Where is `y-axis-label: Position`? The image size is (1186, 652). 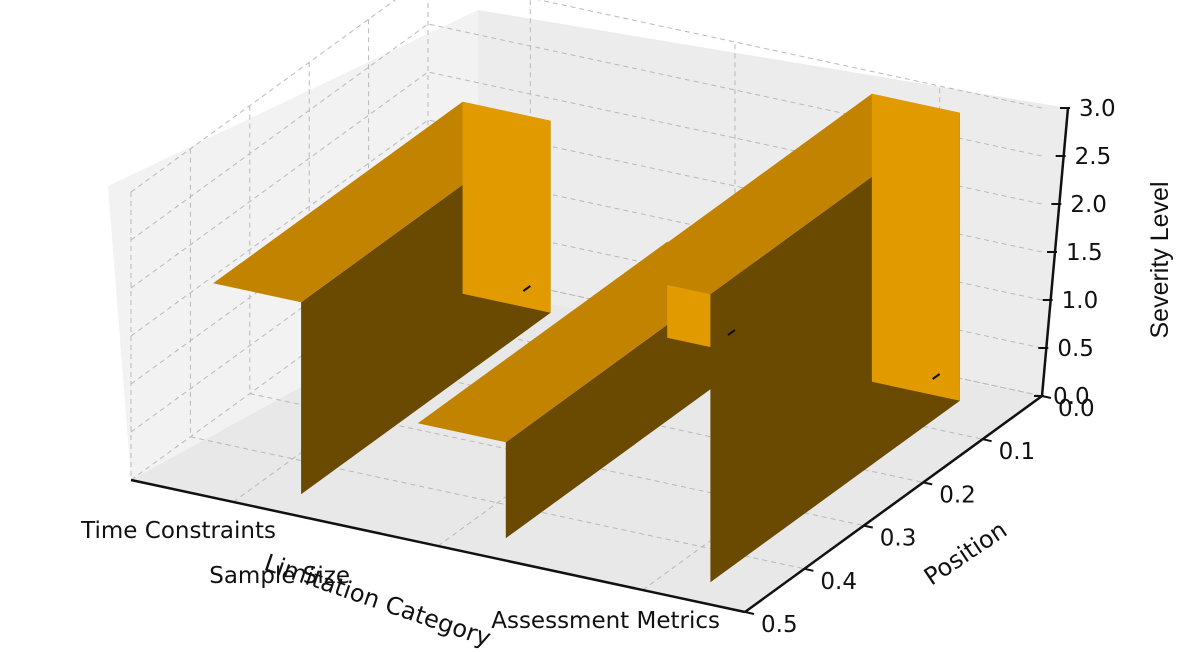 y-axis-label: Position is located at coordinates (965, 553).